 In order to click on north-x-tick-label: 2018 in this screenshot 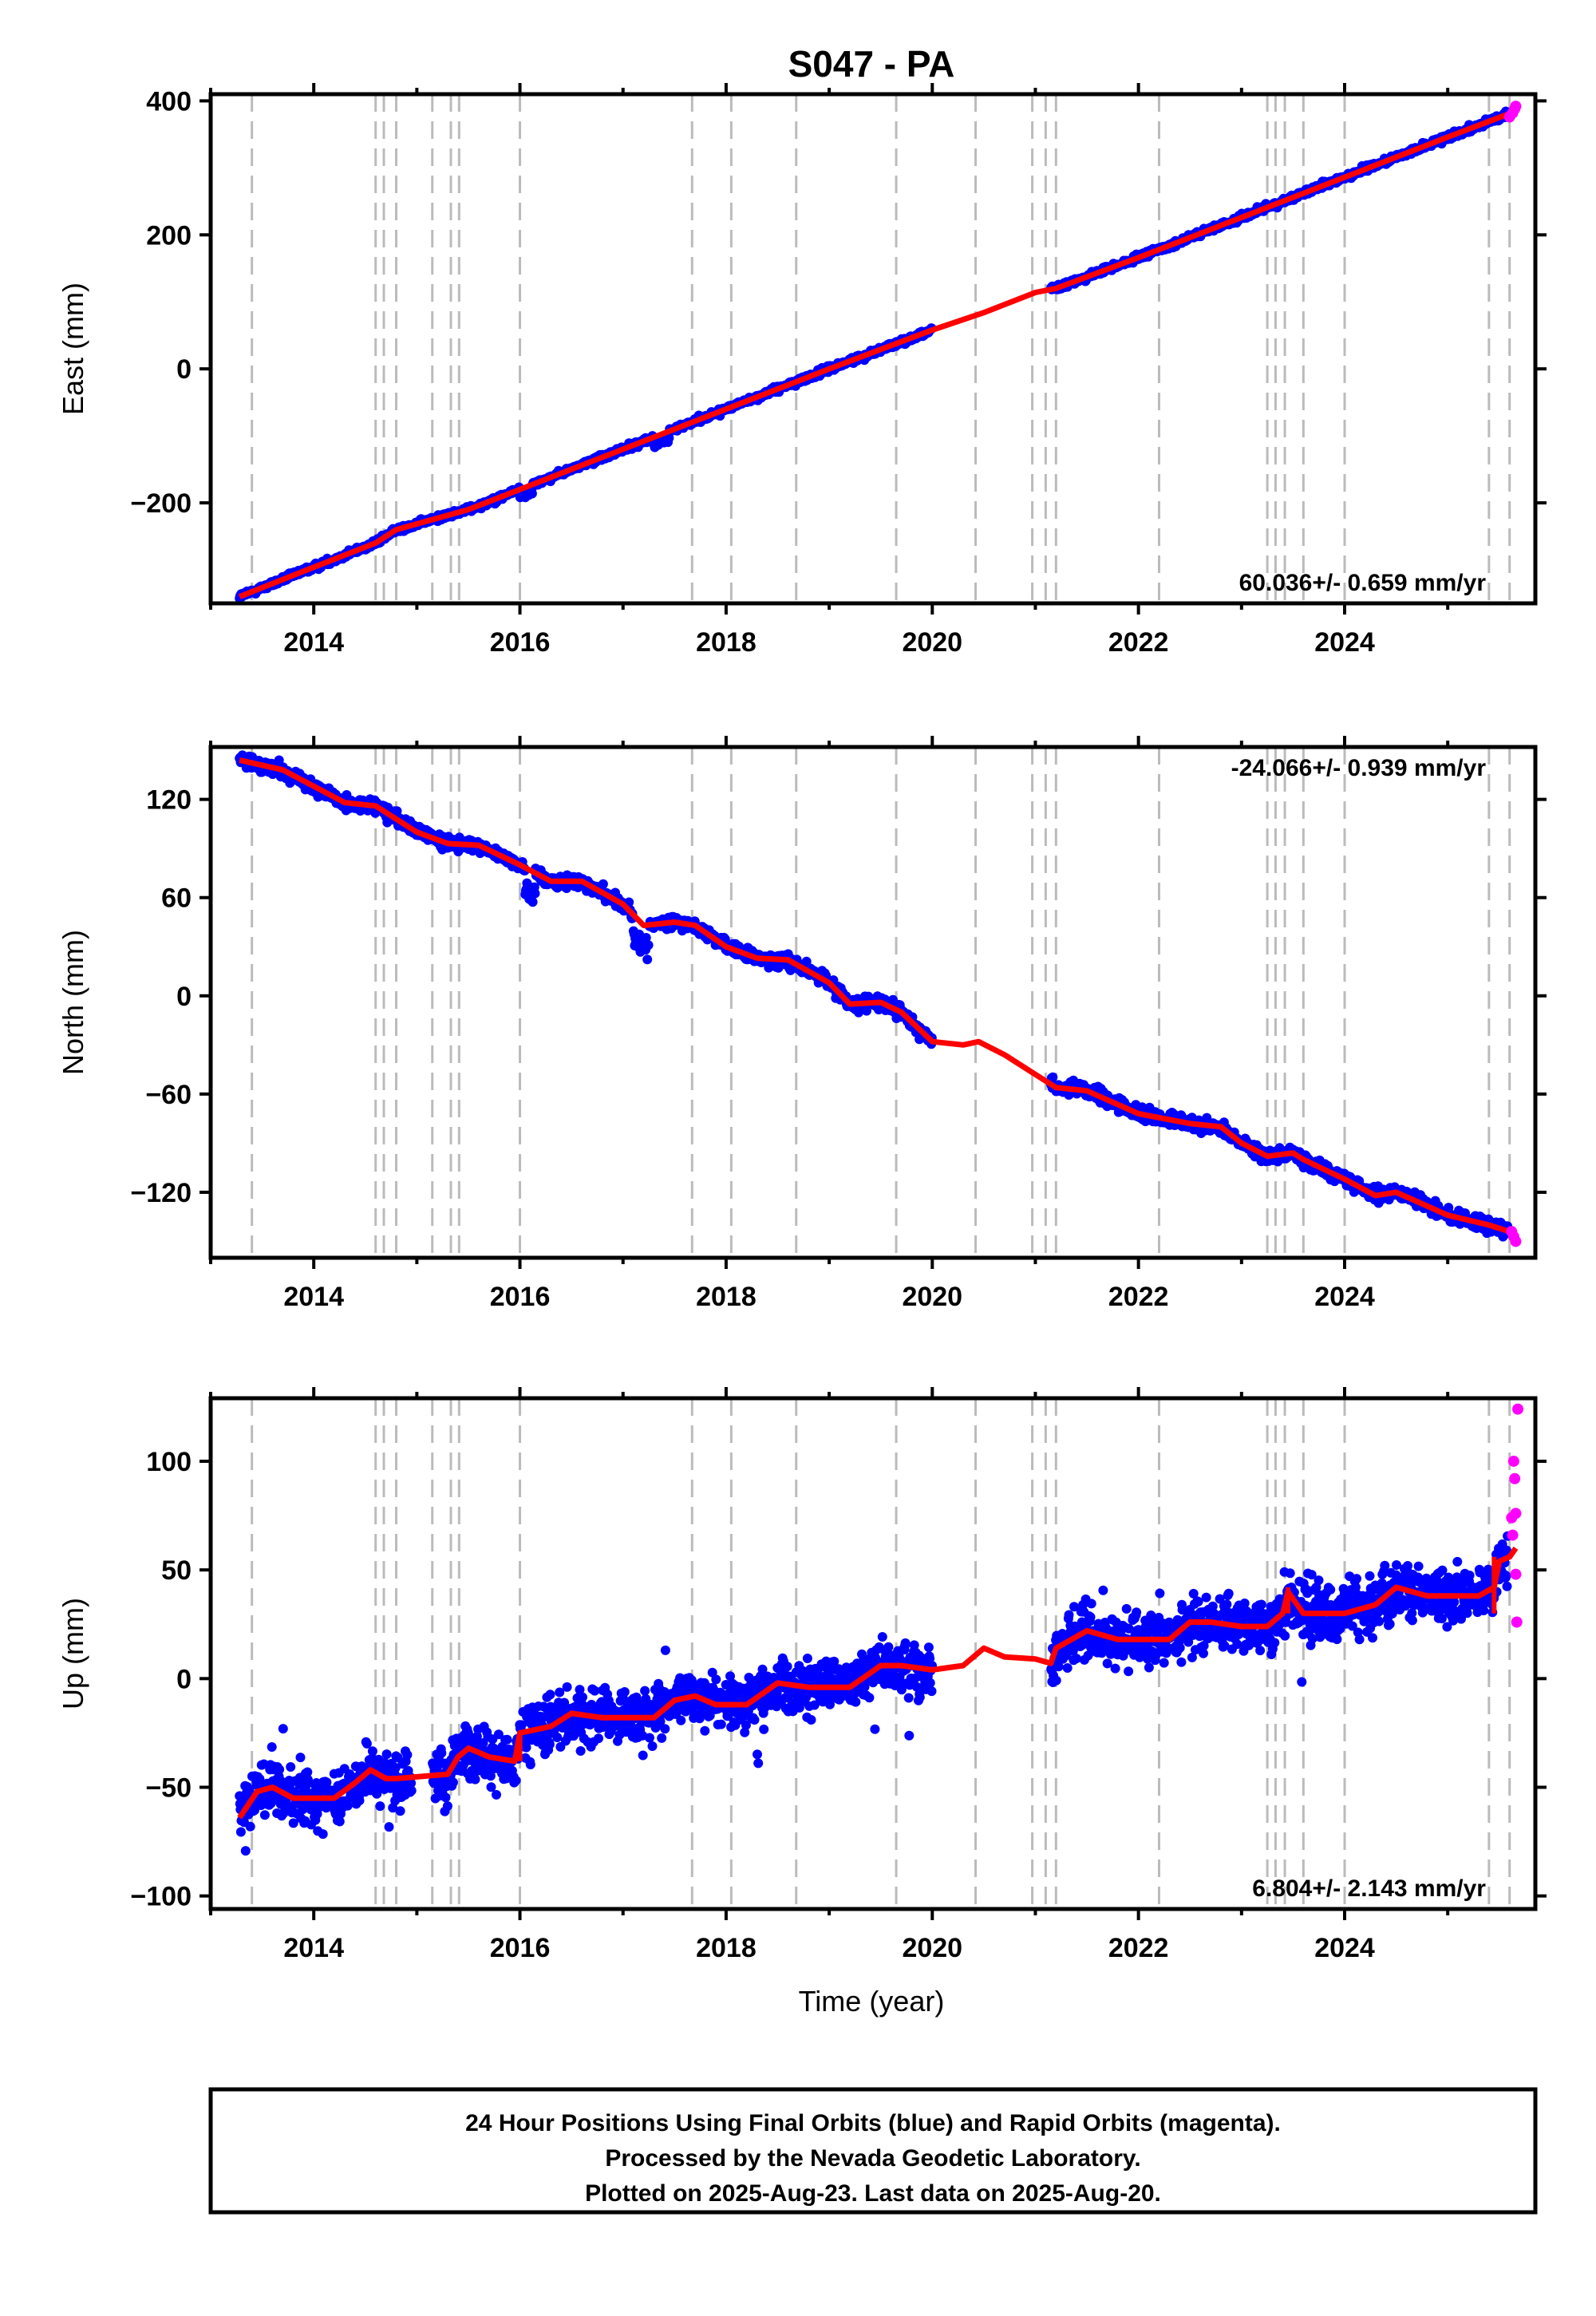, I will do `click(726, 1297)`.